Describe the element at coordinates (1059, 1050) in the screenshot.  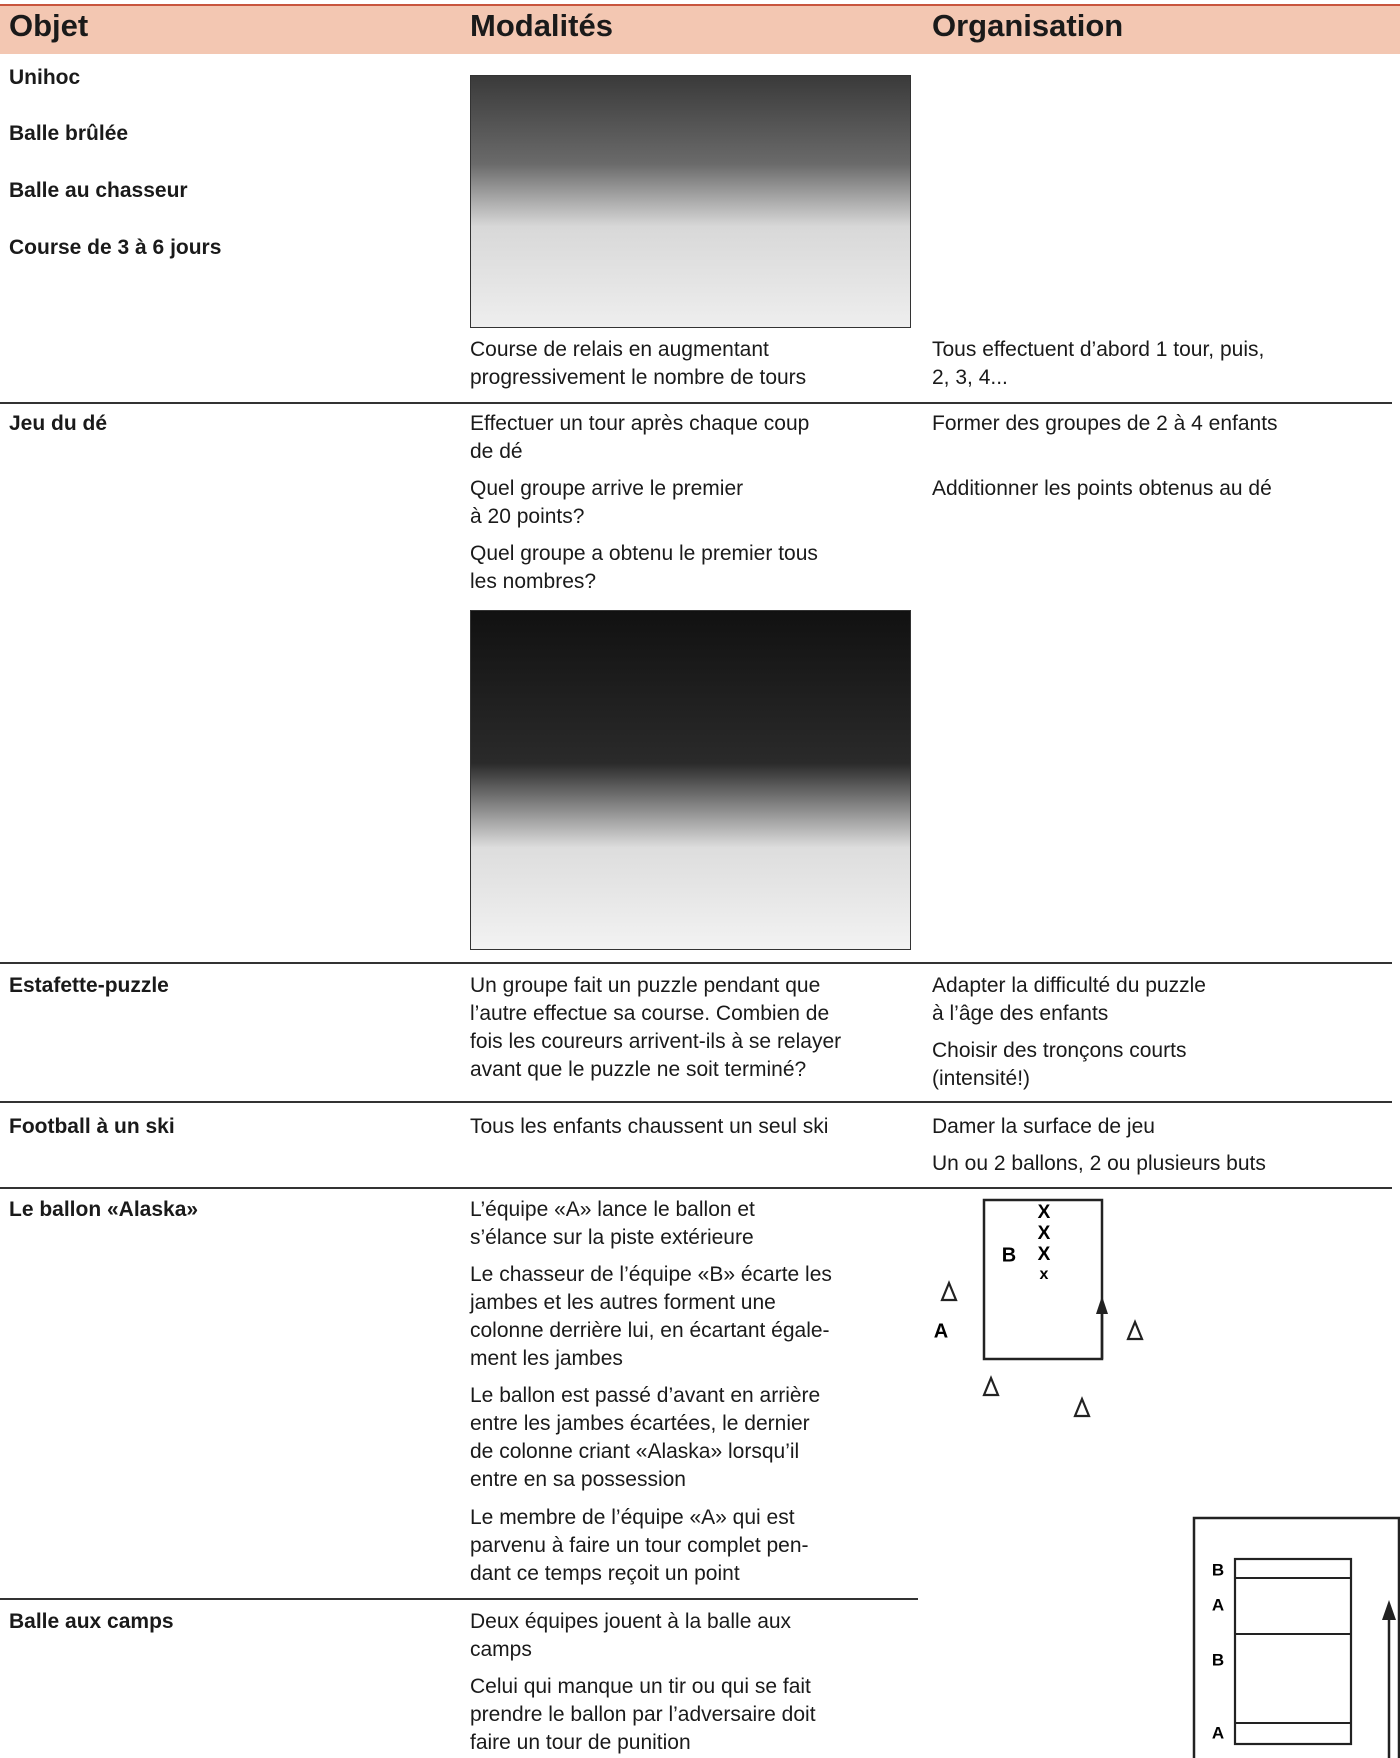
I see `organisation-text: Choisir des tronçons courts` at that location.